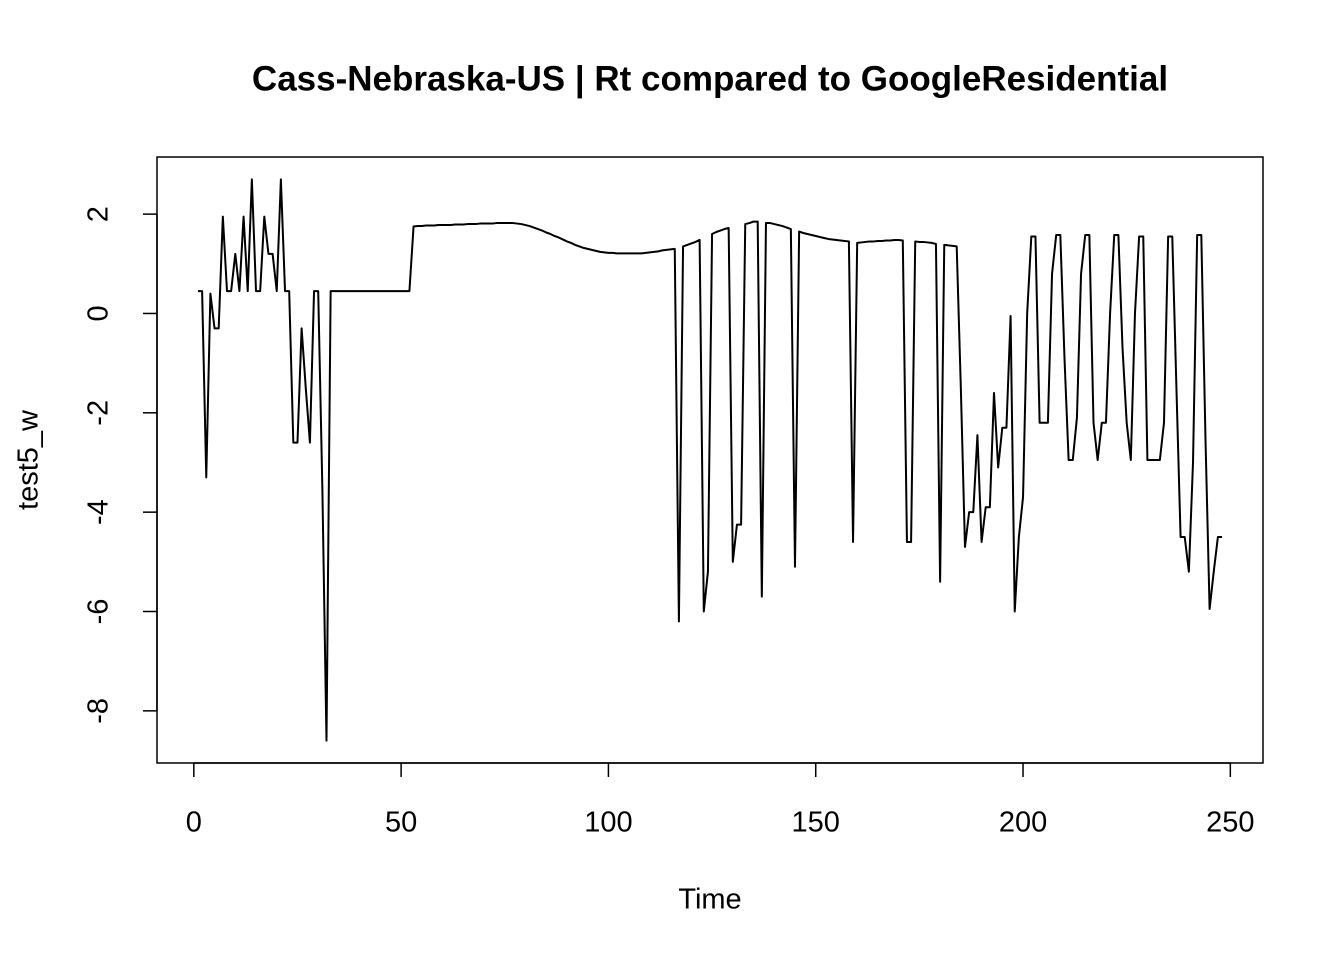 The image size is (1344, 965). Describe the element at coordinates (1023, 823) in the screenshot. I see `x-tick-label: 200` at that location.